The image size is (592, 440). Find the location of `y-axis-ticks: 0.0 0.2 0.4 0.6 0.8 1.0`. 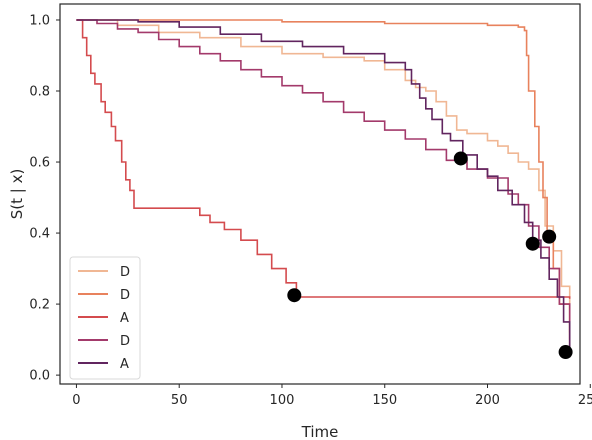

y-axis-ticks: 0.0 0.2 0.4 0.6 0.8 1.0 is located at coordinates (44, 198).